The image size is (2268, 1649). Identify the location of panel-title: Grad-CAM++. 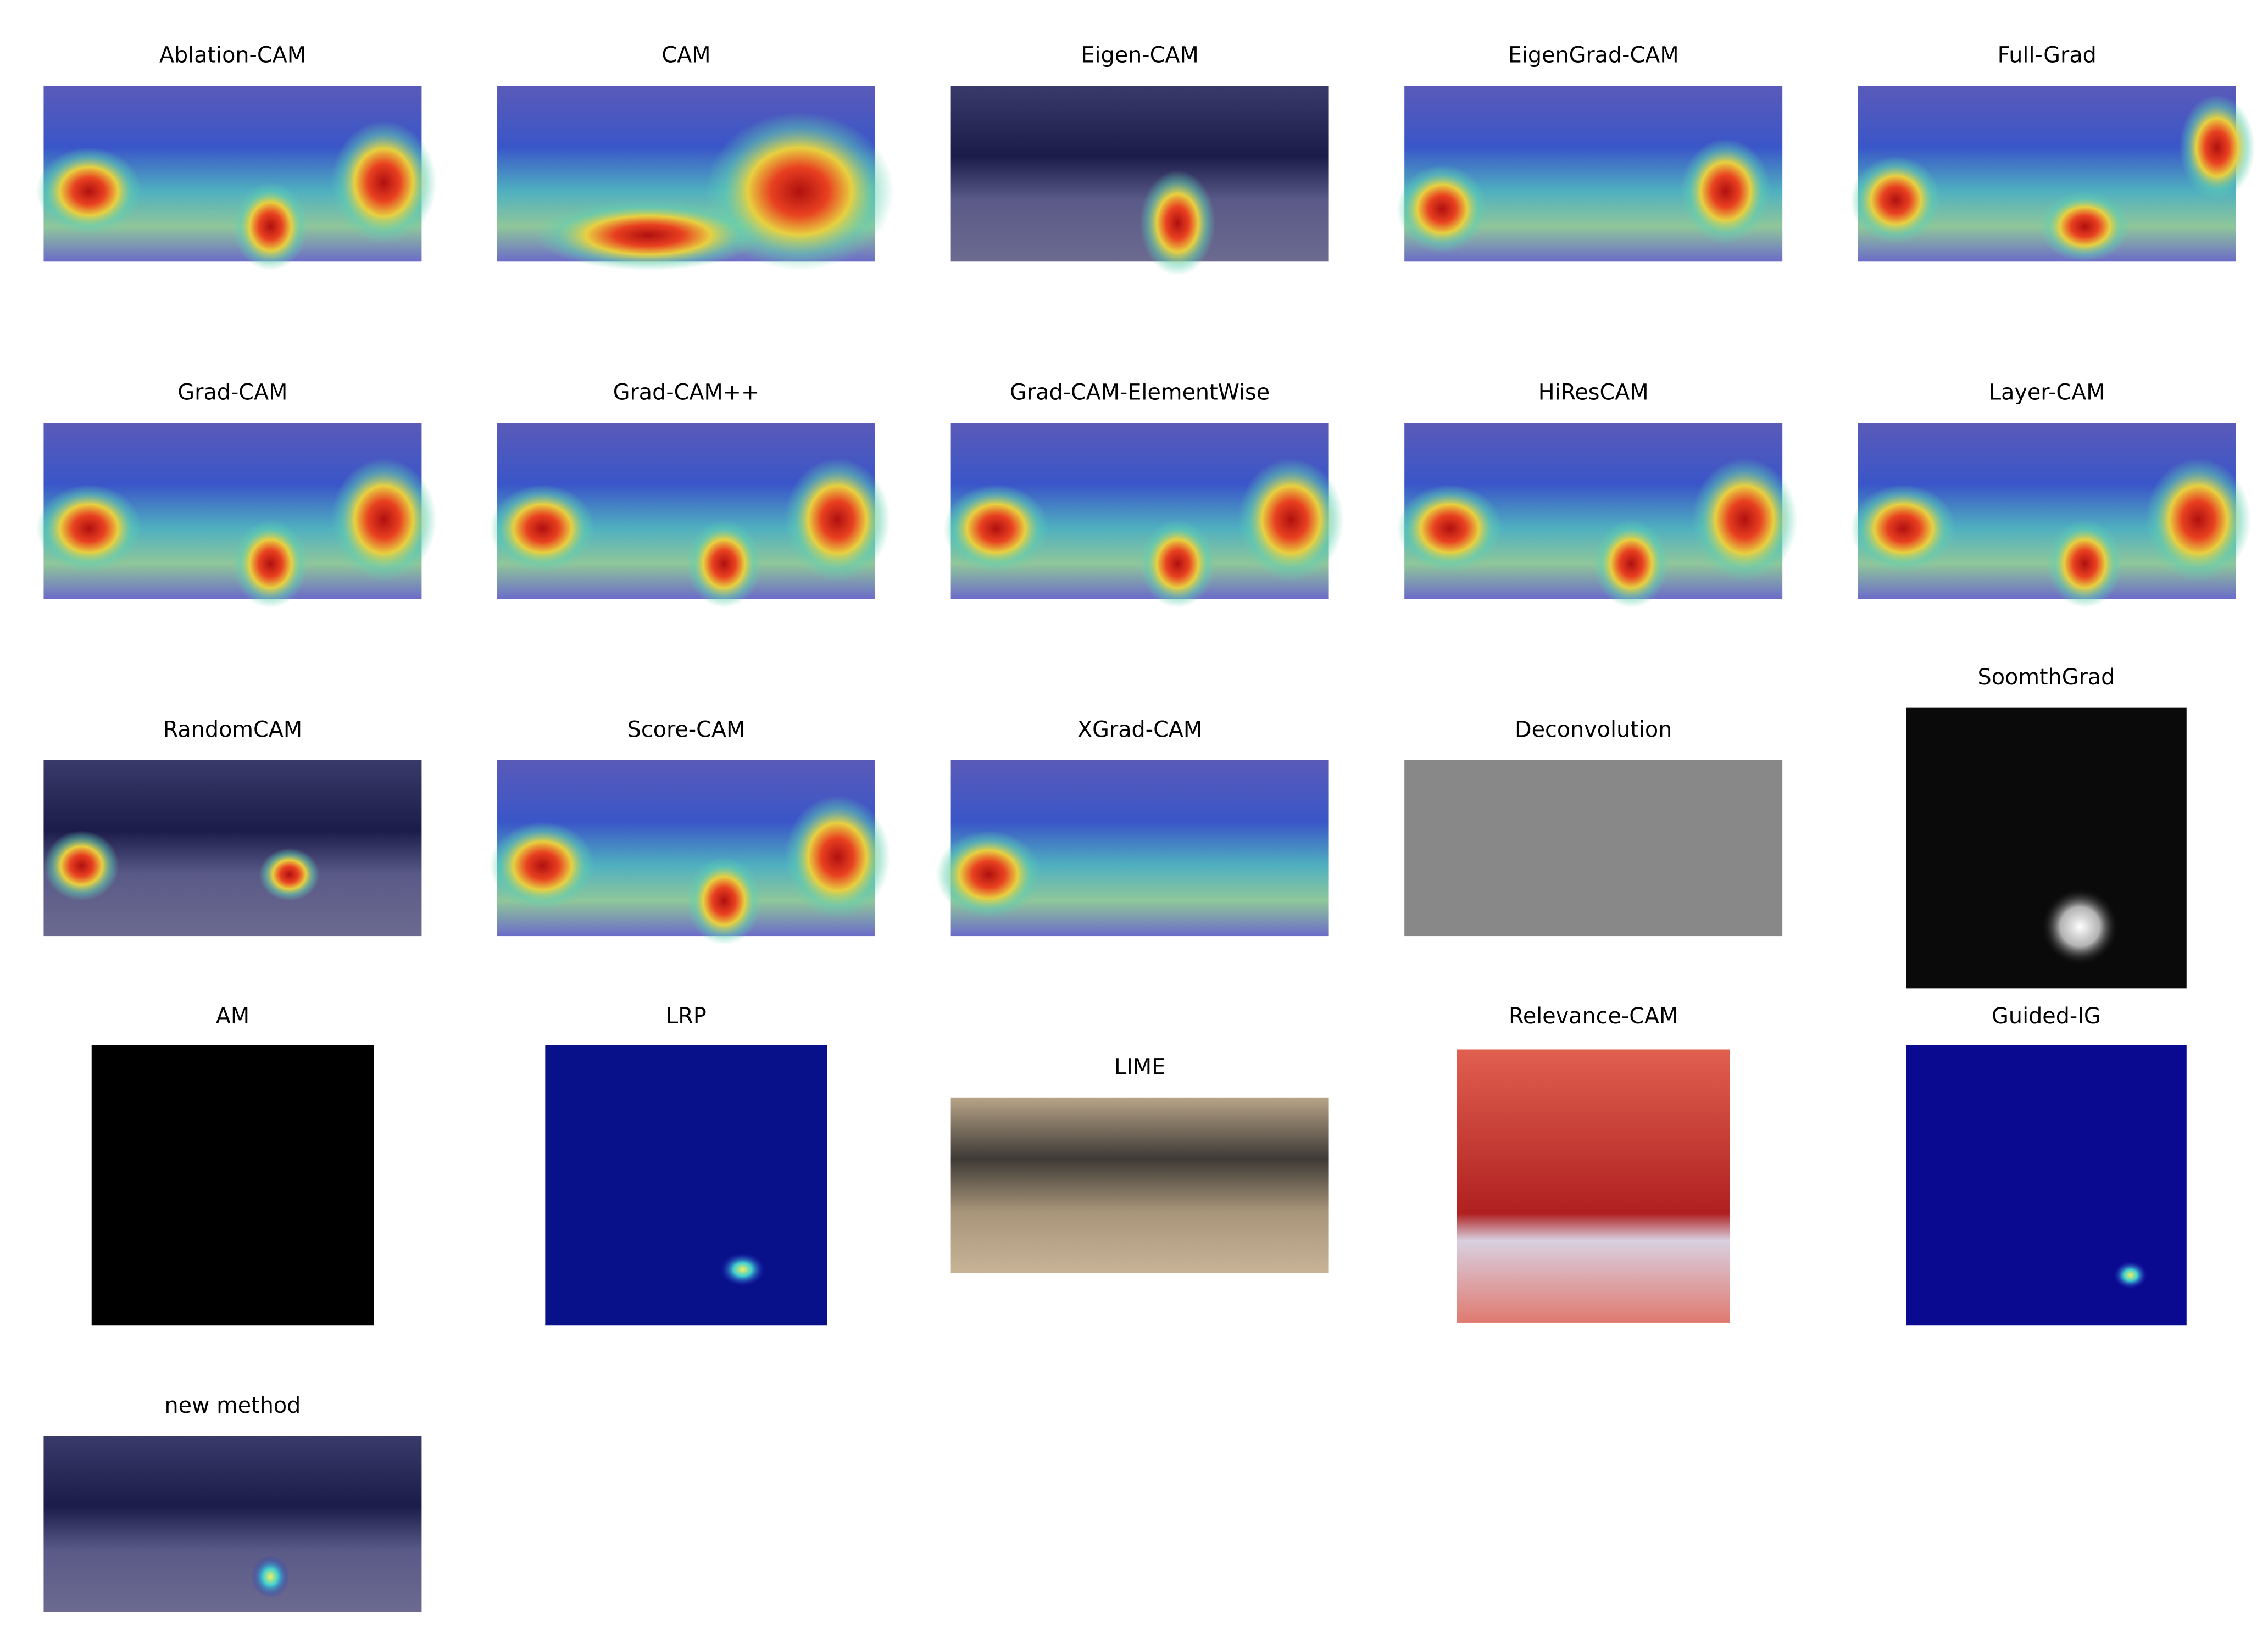
(686, 392).